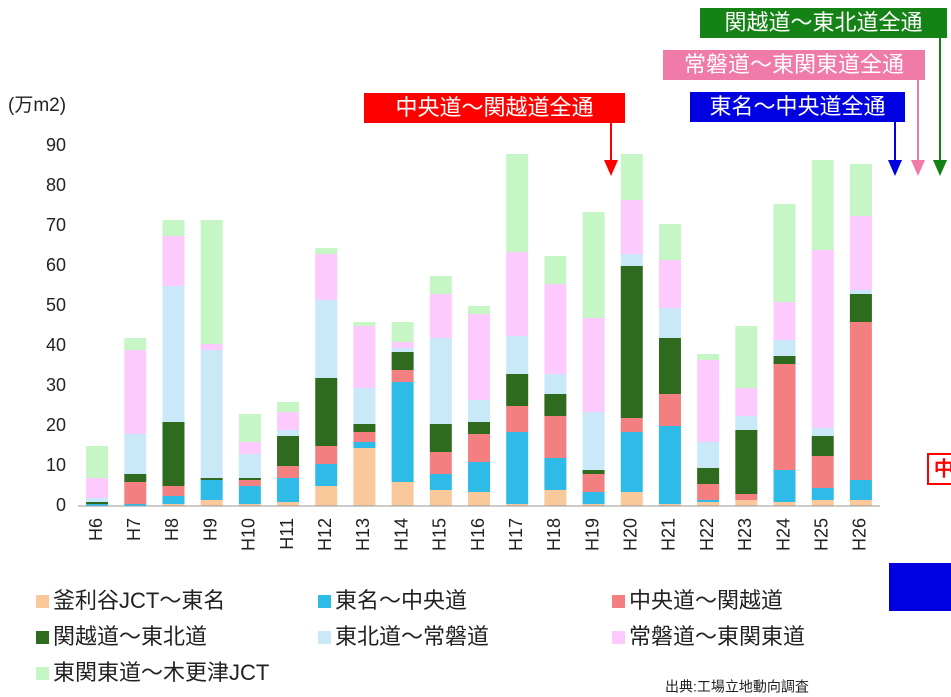 The image size is (951, 697). Describe the element at coordinates (325, 534) in the screenshot. I see `x-tick-label: H12` at that location.